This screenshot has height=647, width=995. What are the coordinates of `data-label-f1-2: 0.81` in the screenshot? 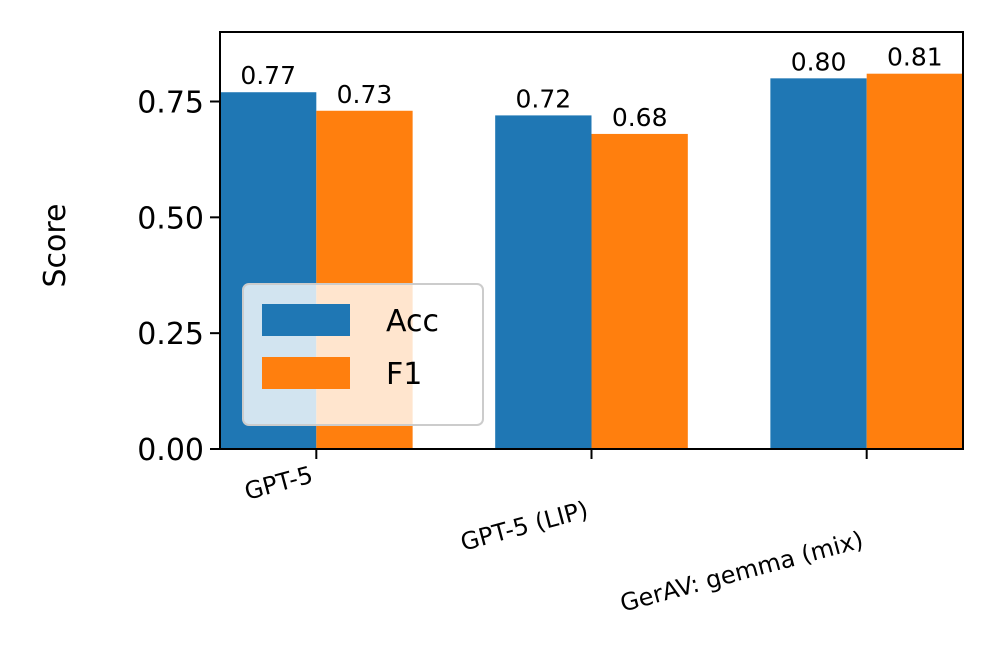 It's located at (915, 57).